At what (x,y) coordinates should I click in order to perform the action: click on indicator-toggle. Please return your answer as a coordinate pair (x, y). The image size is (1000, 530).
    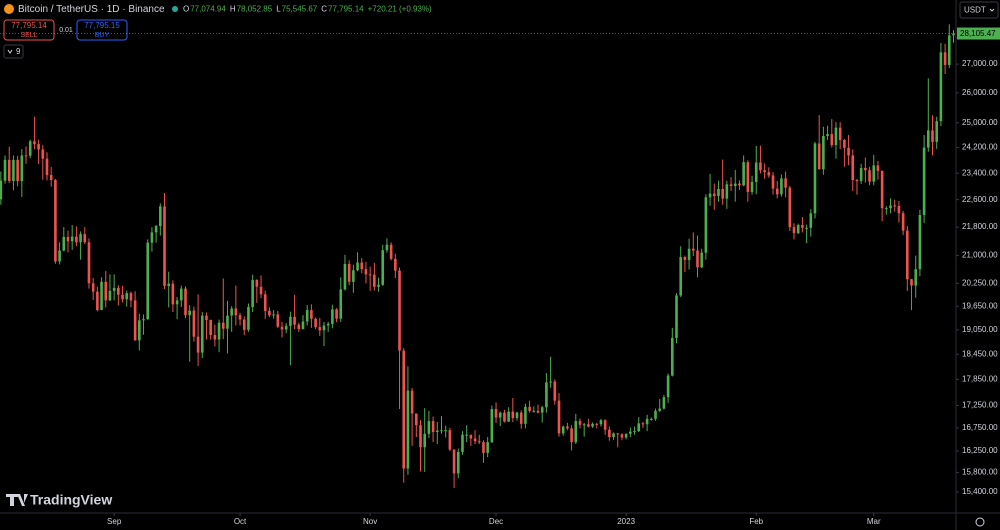
    Looking at the image, I should click on (13, 51).